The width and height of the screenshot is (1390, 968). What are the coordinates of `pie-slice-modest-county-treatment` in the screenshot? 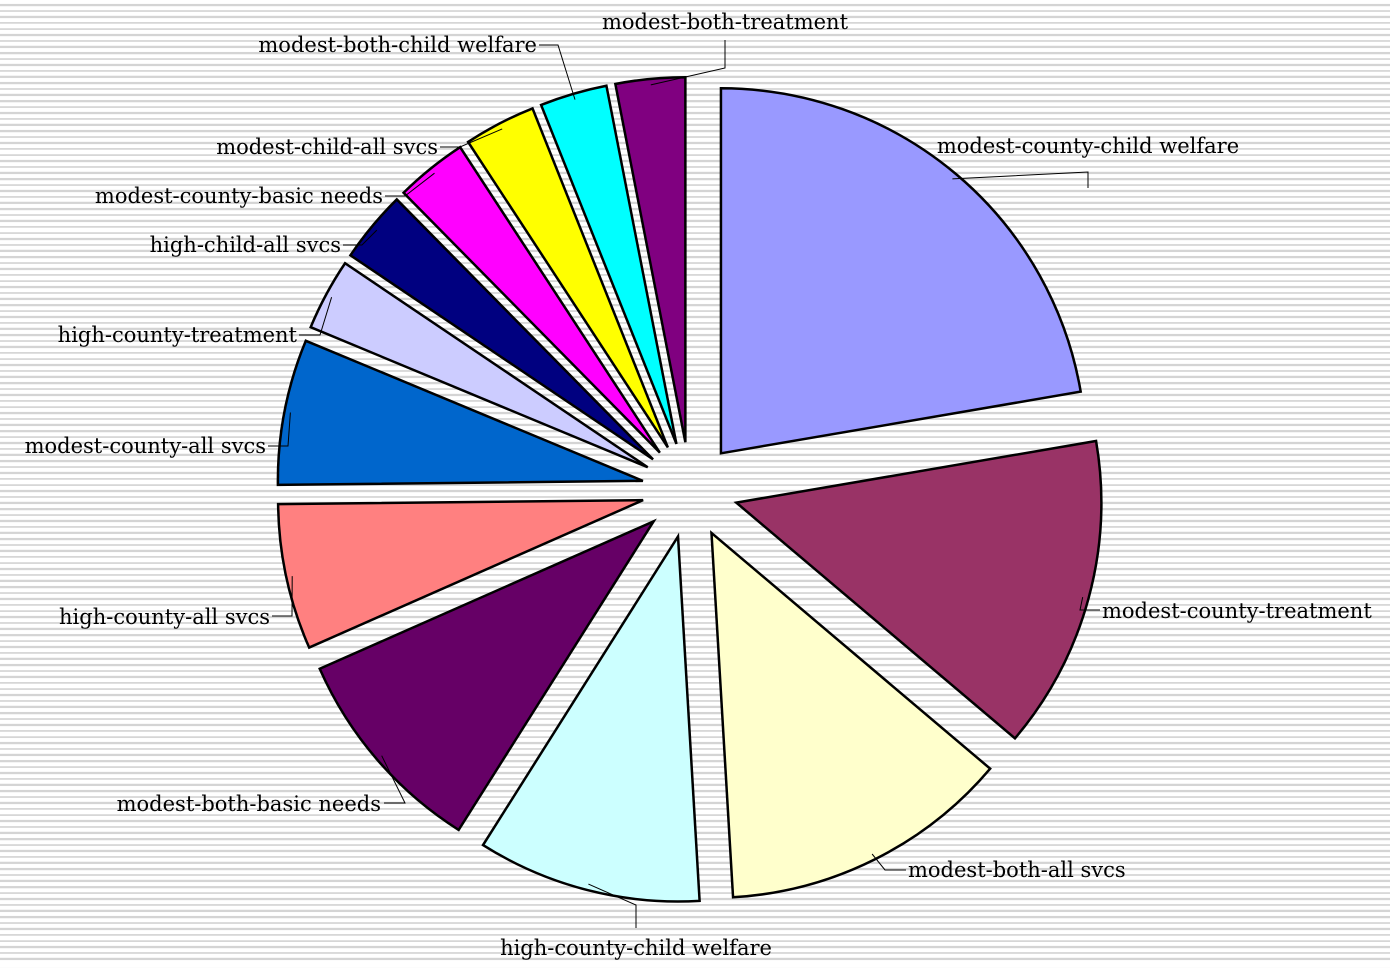 It's located at (918, 590).